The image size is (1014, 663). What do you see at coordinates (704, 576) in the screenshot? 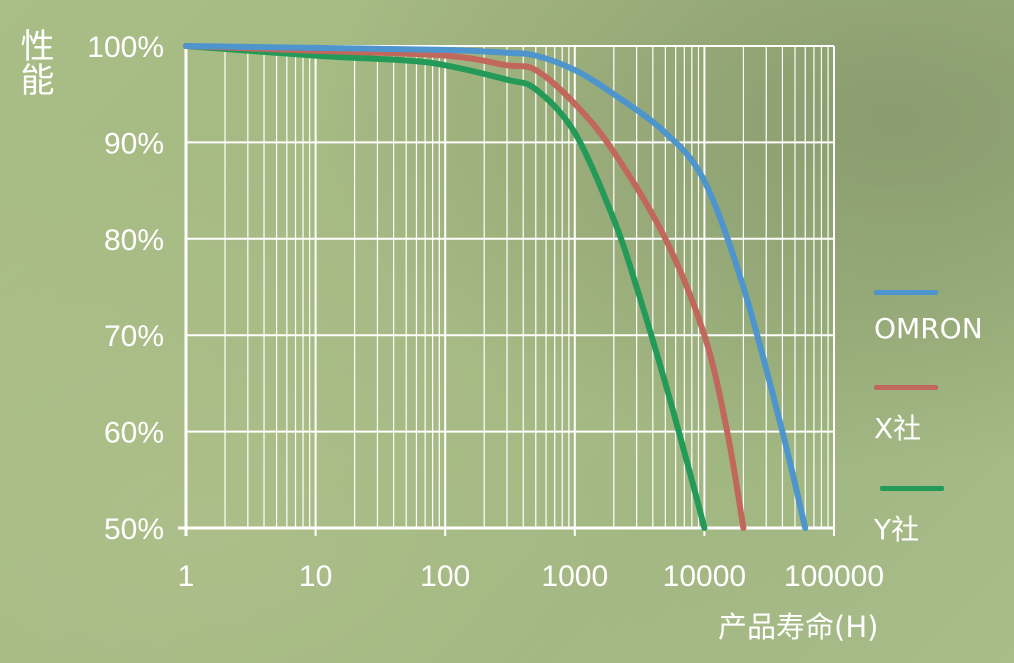
I see `x-tick-label: 10000` at bounding box center [704, 576].